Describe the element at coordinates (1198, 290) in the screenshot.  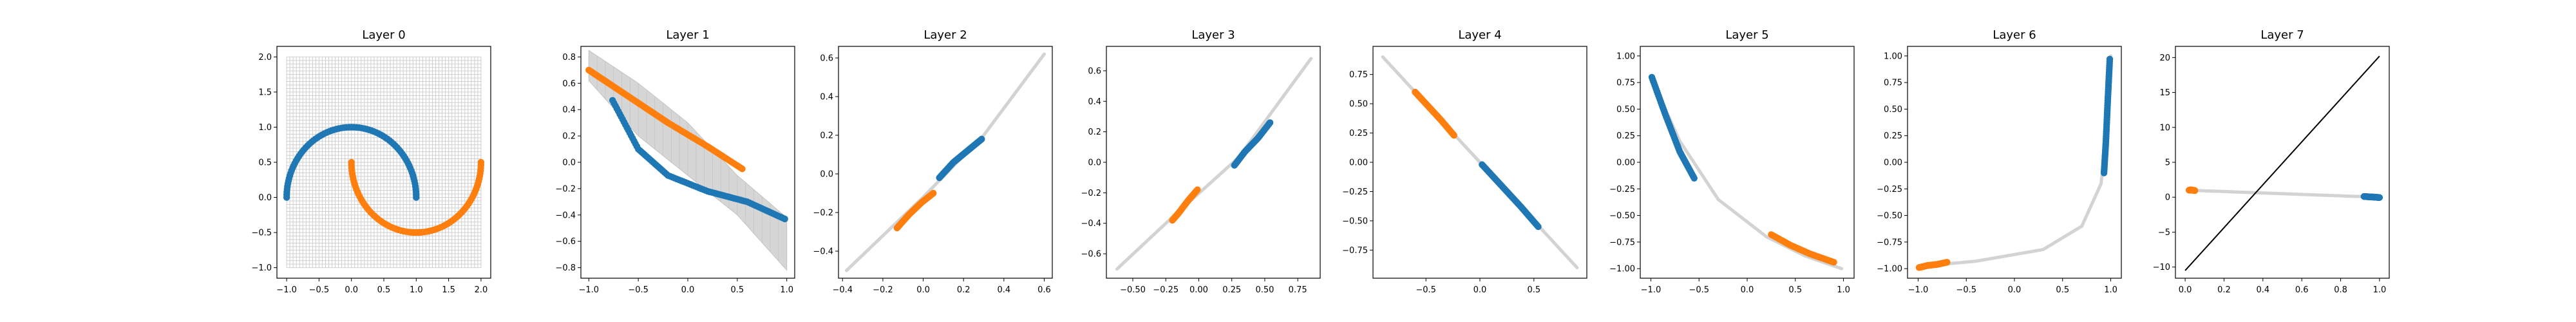
I see `x-tick-label: 0.00` at that location.